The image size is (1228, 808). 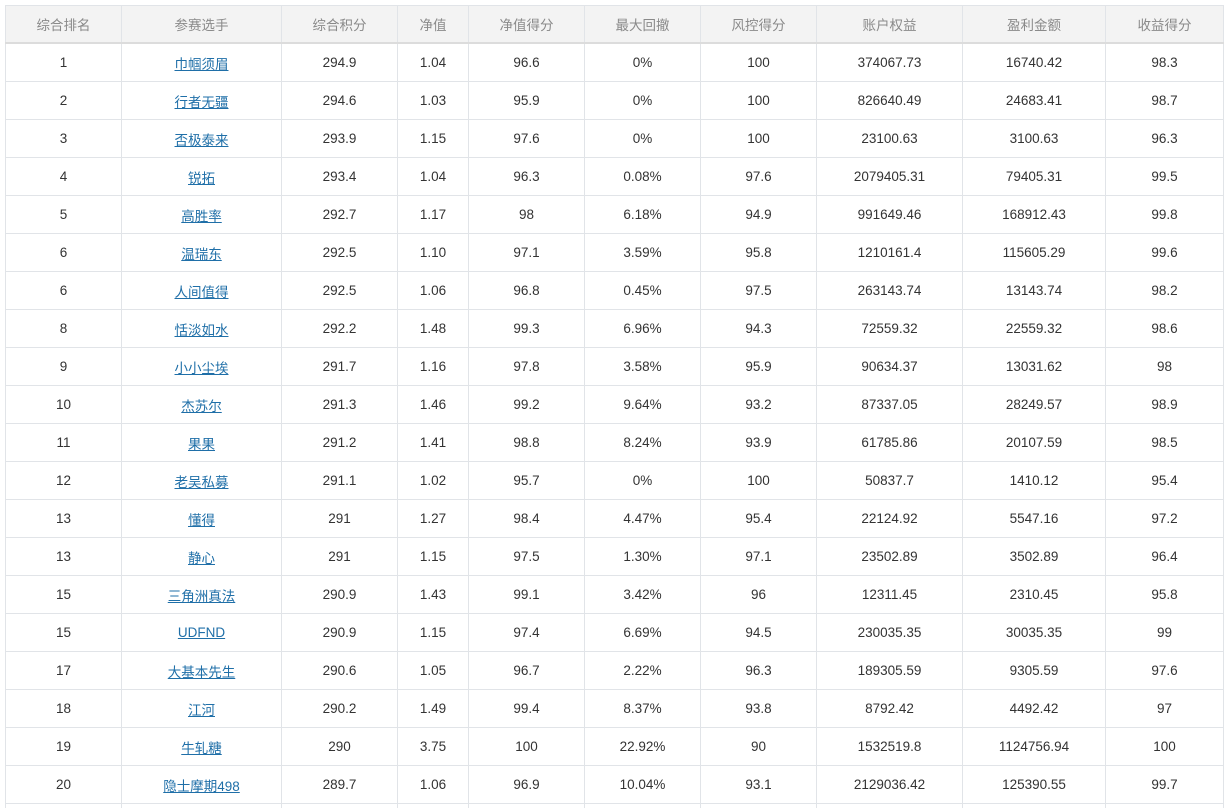 I want to click on return-score-cell: 99.8, so click(x=1164, y=214).